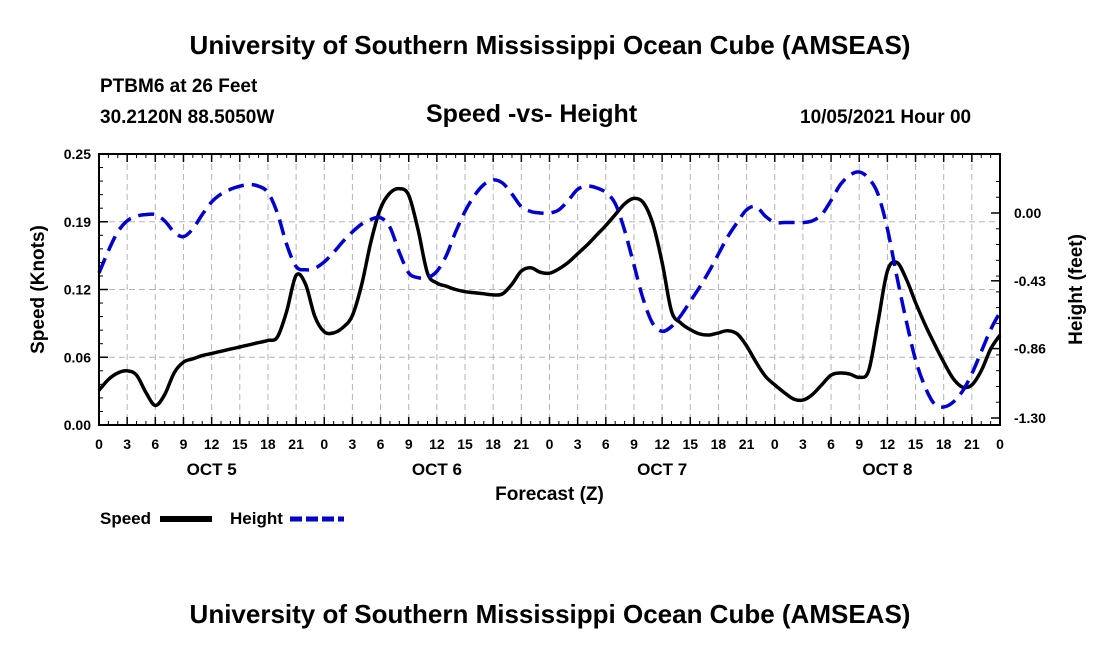 The width and height of the screenshot is (1100, 650). What do you see at coordinates (256, 518) in the screenshot?
I see `legend-height-label: Height` at bounding box center [256, 518].